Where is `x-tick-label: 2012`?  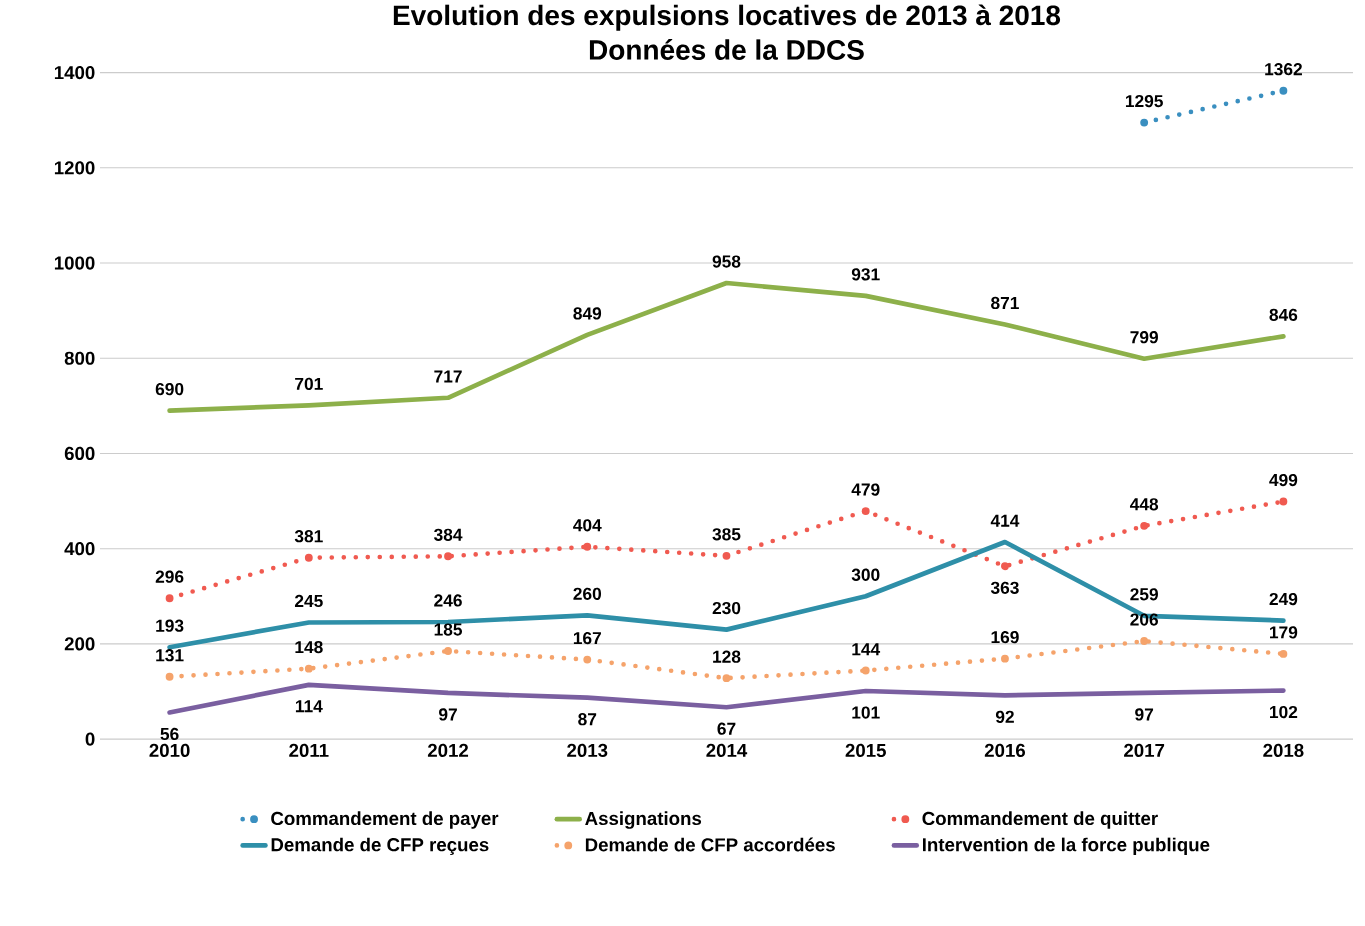
x-tick-label: 2012 is located at coordinates (448, 750).